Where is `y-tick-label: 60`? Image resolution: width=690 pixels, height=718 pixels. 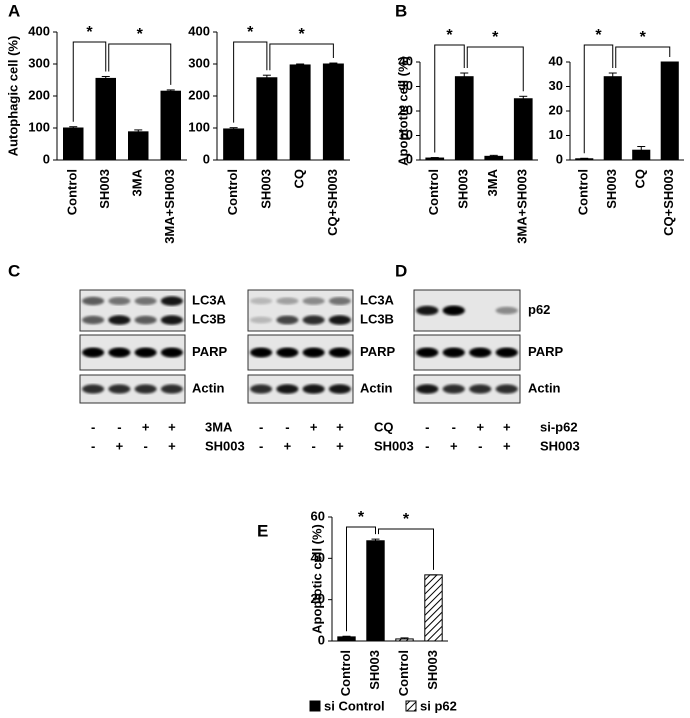 y-tick-label: 60 is located at coordinates (318, 515).